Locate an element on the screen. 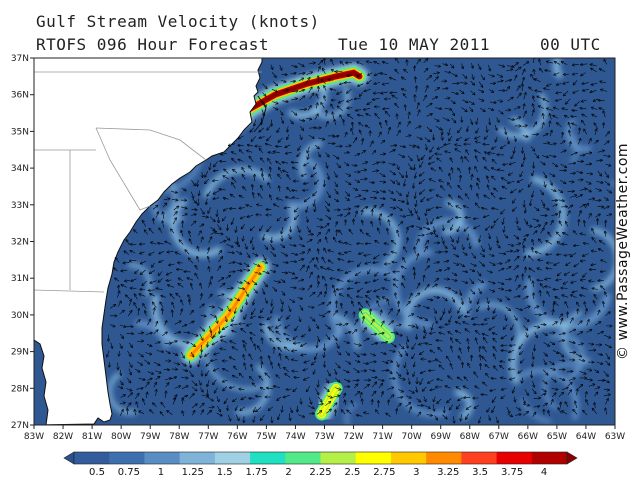  colorbar-cell is located at coordinates (197, 458).